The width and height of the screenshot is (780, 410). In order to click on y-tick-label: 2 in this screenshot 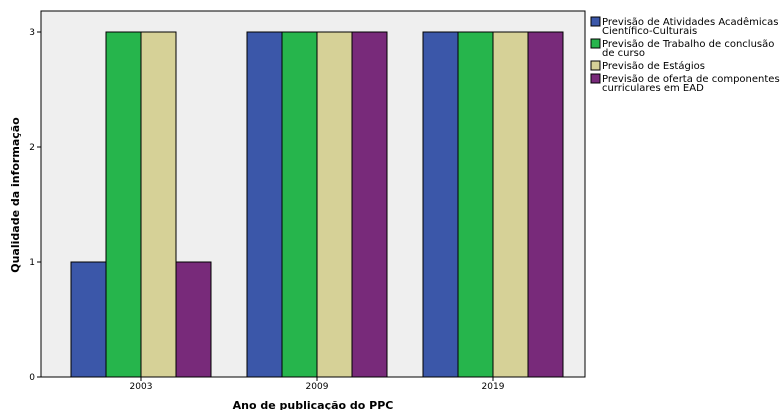, I will do `click(32, 148)`.